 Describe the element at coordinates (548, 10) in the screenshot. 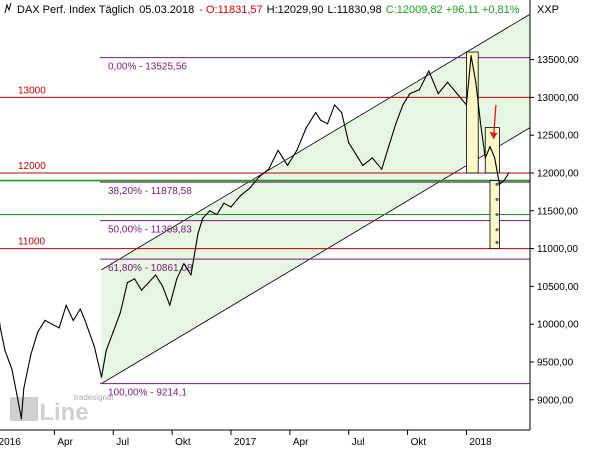

I see `currency-label: XXP` at that location.